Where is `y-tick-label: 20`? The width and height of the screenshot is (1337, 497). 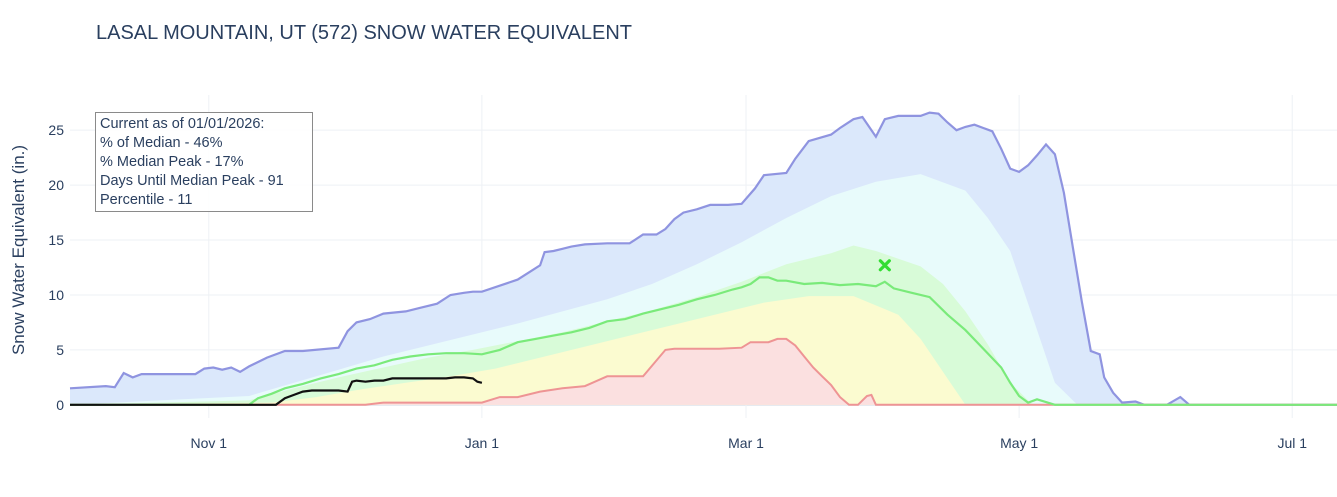 y-tick-label: 20 is located at coordinates (56, 185).